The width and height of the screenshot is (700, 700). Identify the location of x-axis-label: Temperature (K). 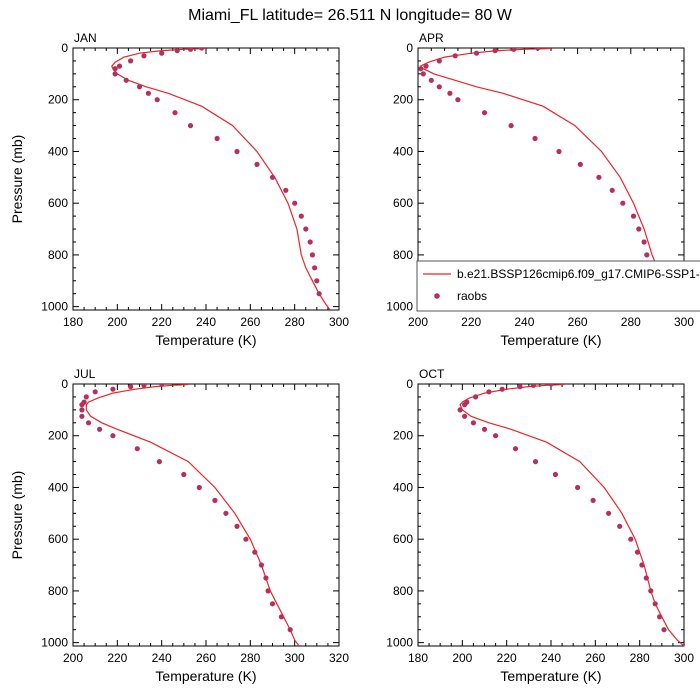
(205, 340).